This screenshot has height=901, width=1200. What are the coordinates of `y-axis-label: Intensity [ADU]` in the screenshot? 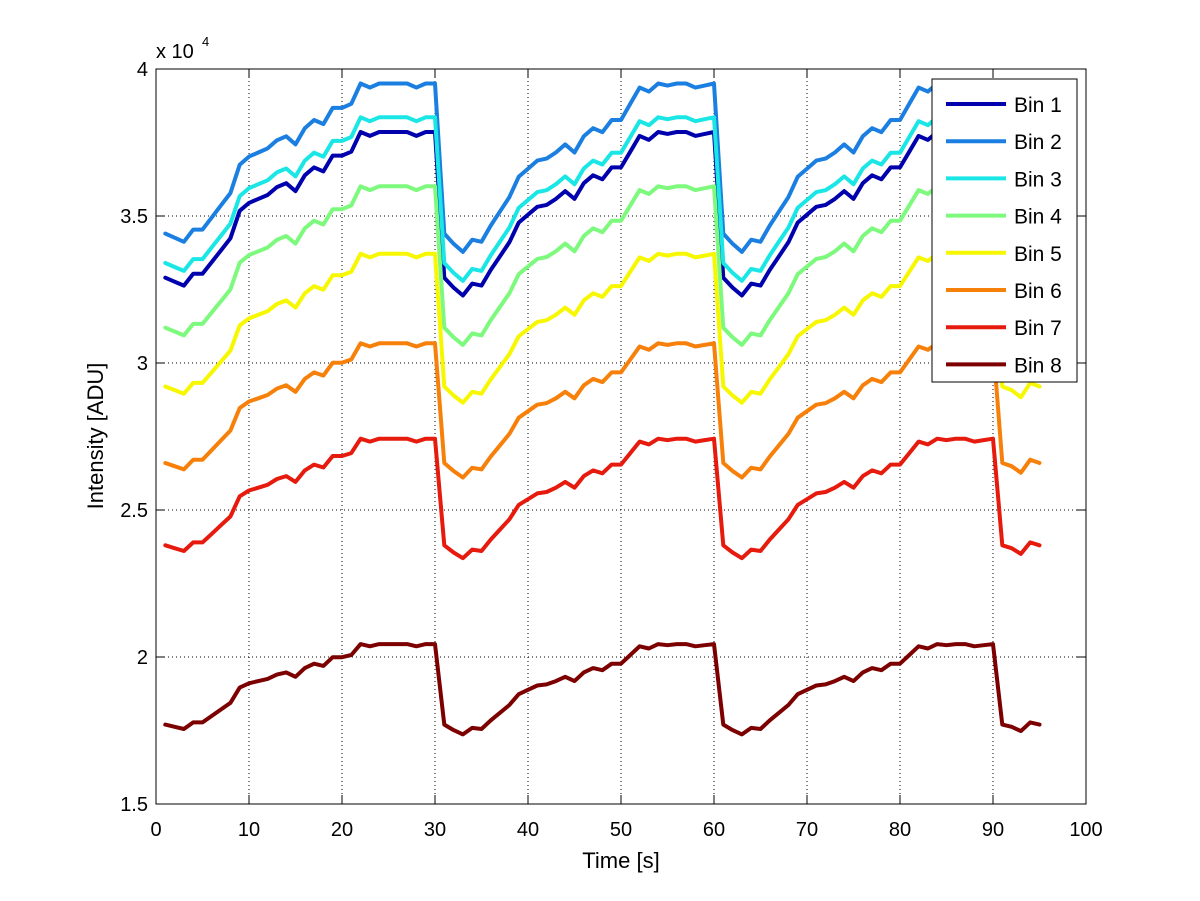 It's located at (95, 436).